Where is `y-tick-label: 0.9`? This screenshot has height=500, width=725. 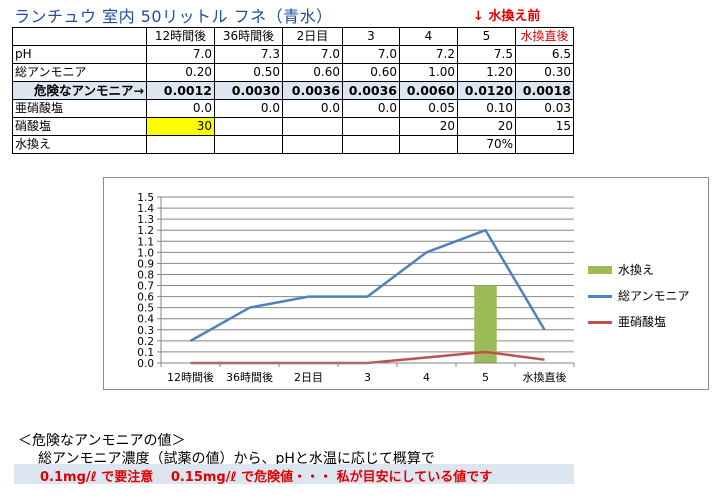
y-tick-label: 0.9 is located at coordinates (145, 264).